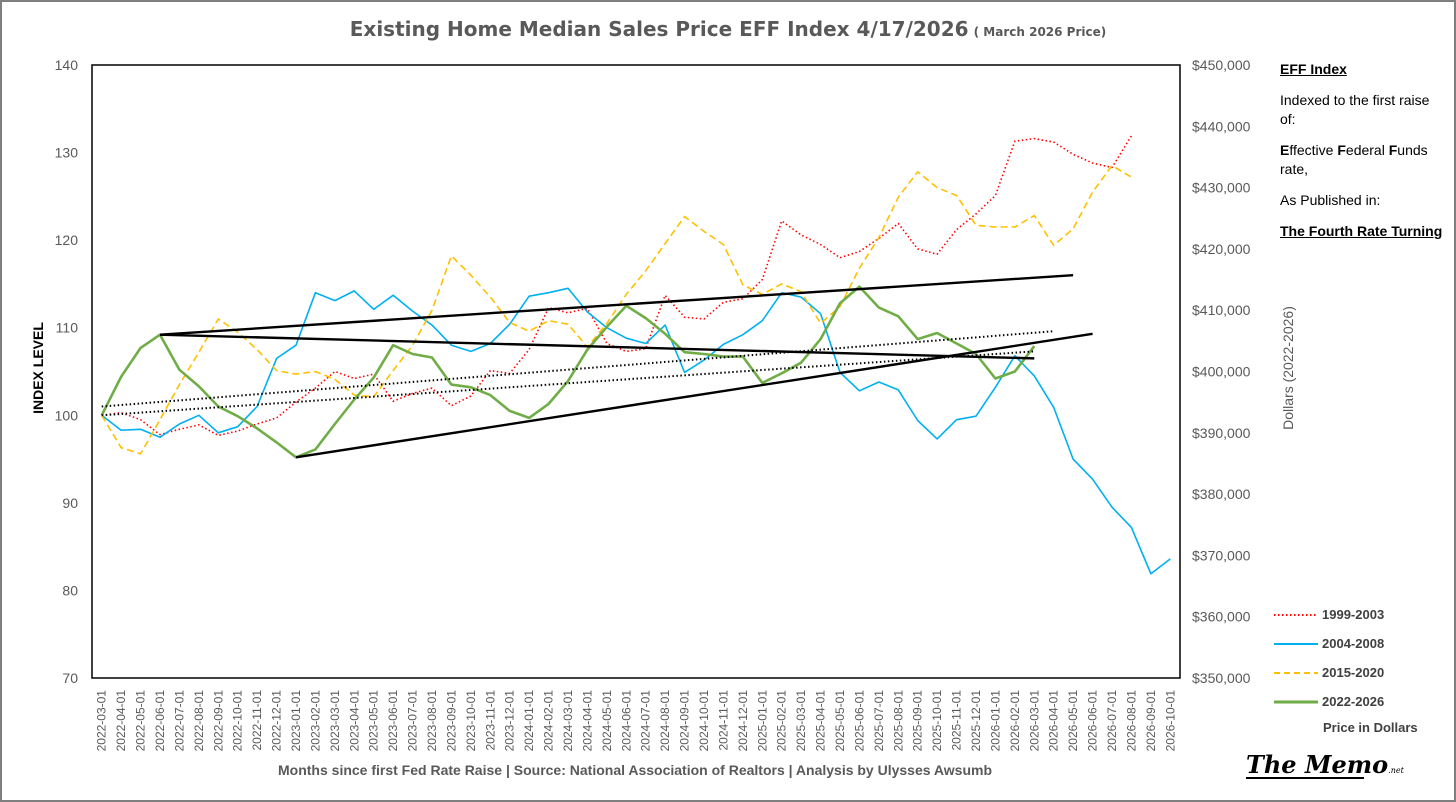 The image size is (1456, 802). I want to click on series-line-2022-2026, so click(568, 372).